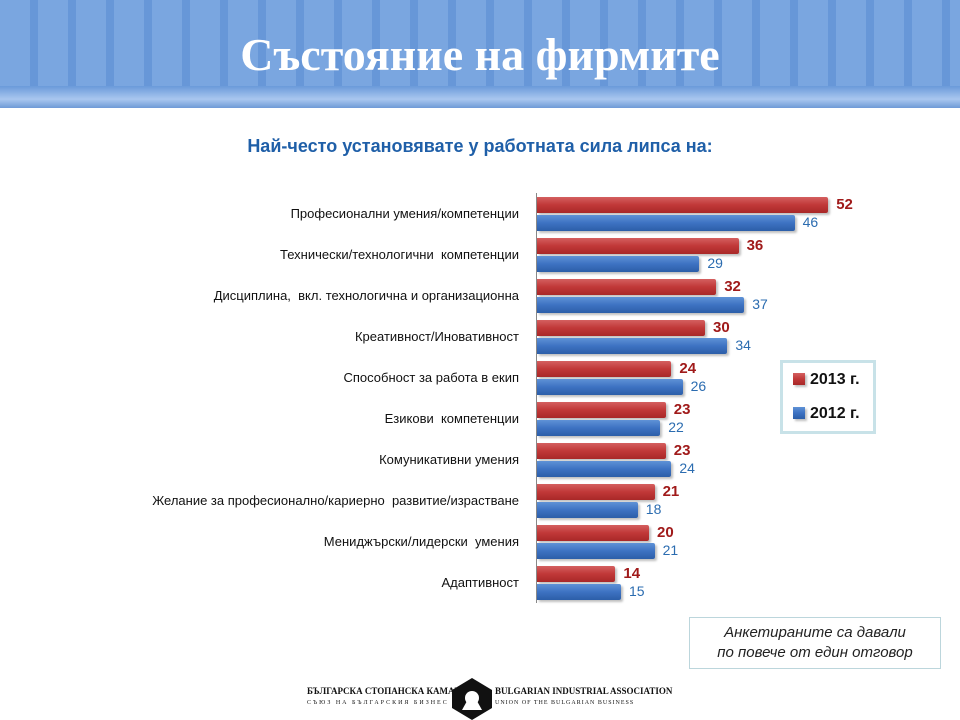 Image resolution: width=960 pixels, height=720 pixels. I want to click on category-label: Технически/технологични компетенции, so click(399, 254).